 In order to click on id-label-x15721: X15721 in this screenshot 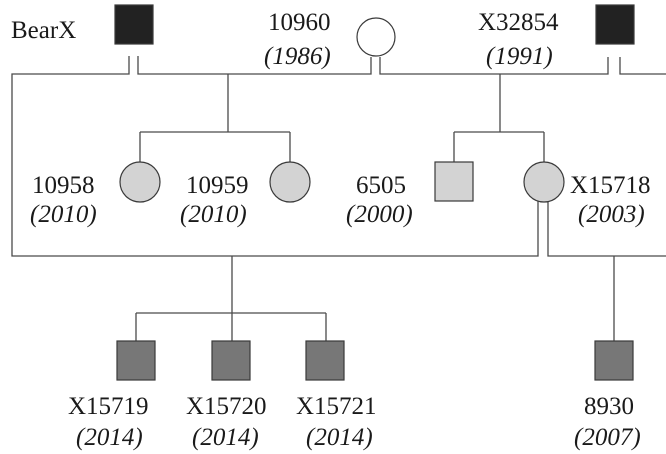, I will do `click(336, 406)`.